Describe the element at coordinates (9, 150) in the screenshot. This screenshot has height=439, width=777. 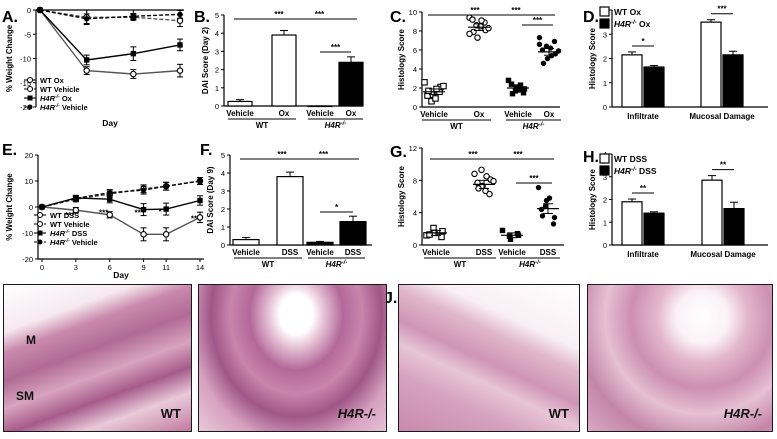
I see `panel-label-e: E.` at that location.